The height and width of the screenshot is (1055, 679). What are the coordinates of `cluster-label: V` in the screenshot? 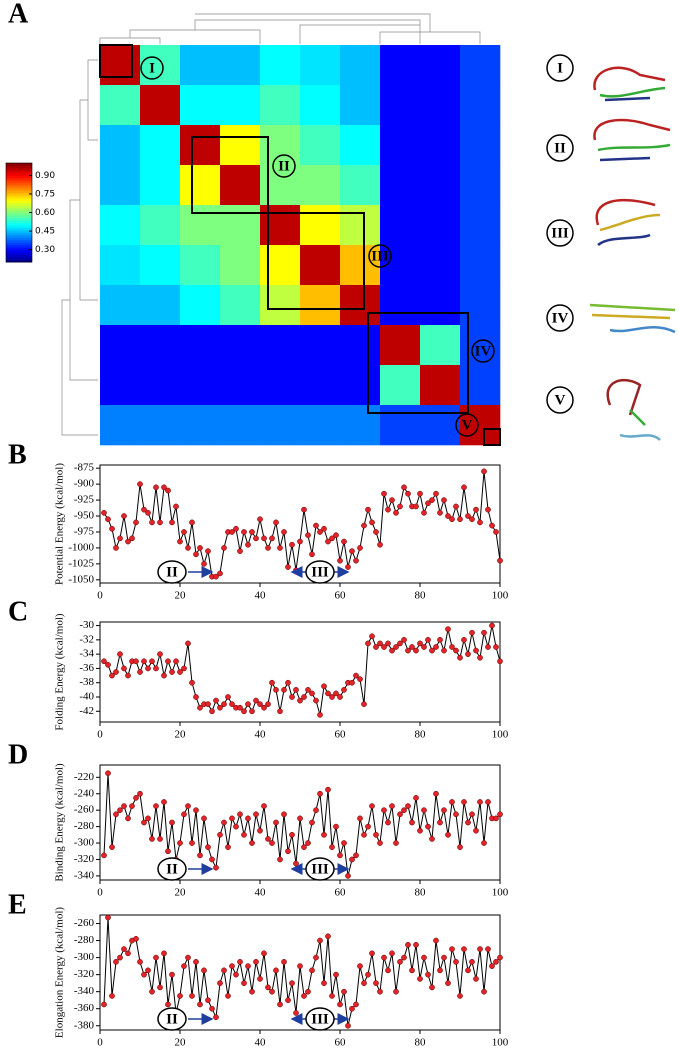 It's located at (467, 425).